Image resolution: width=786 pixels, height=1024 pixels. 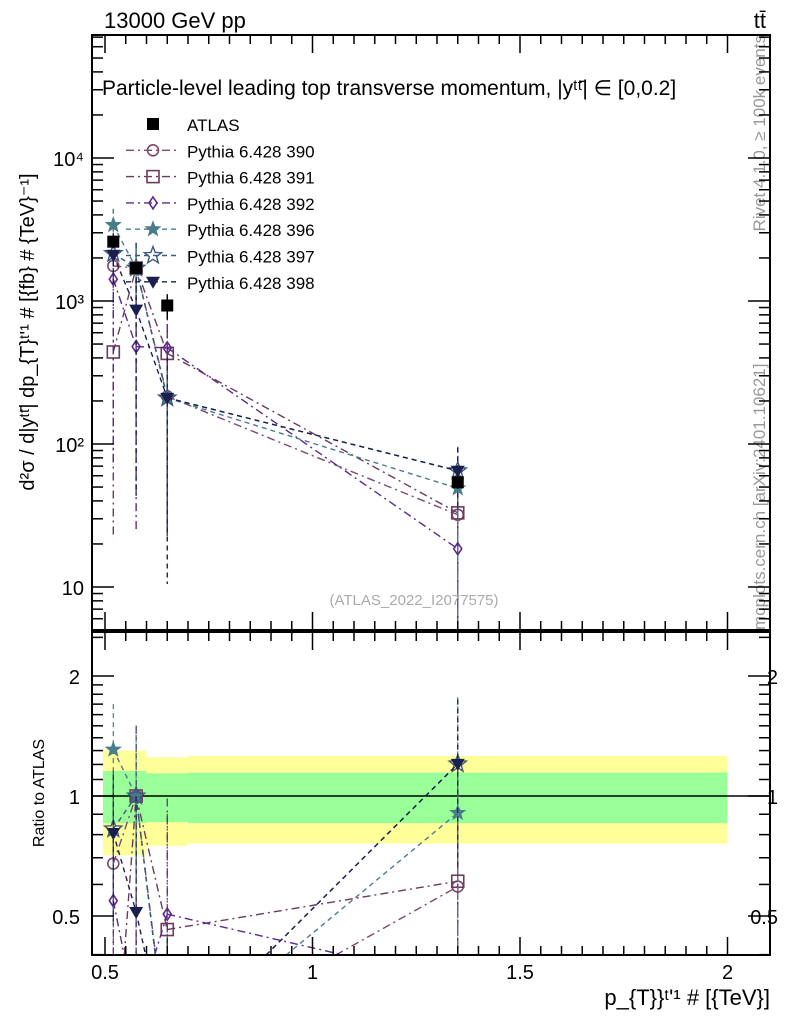 I want to click on legend-label: Pythia 6.428 392, so click(x=251, y=204).